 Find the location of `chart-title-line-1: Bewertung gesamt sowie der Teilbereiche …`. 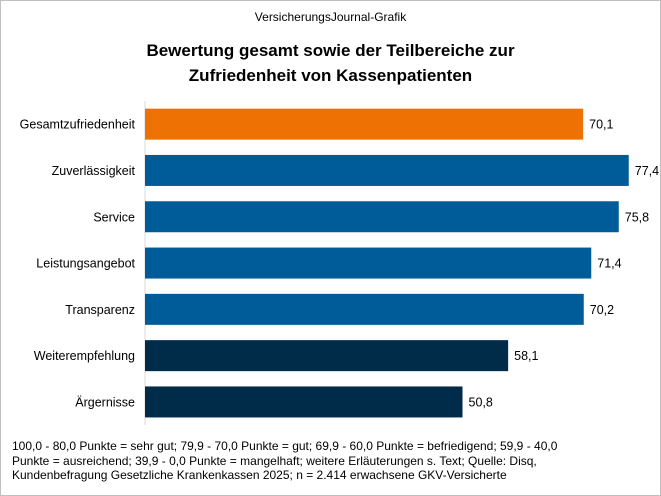

chart-title-line-1: Bewertung gesamt sowie der Teilbereiche … is located at coordinates (330, 50).